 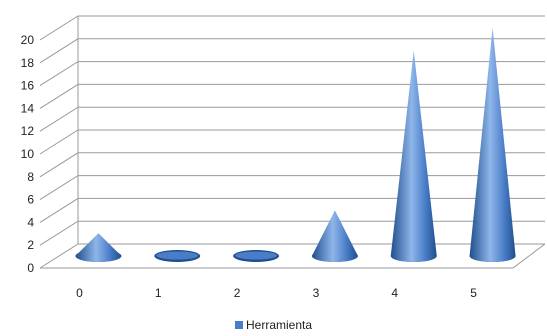 I want to click on y-tick-label: 16, so click(x=28, y=86).